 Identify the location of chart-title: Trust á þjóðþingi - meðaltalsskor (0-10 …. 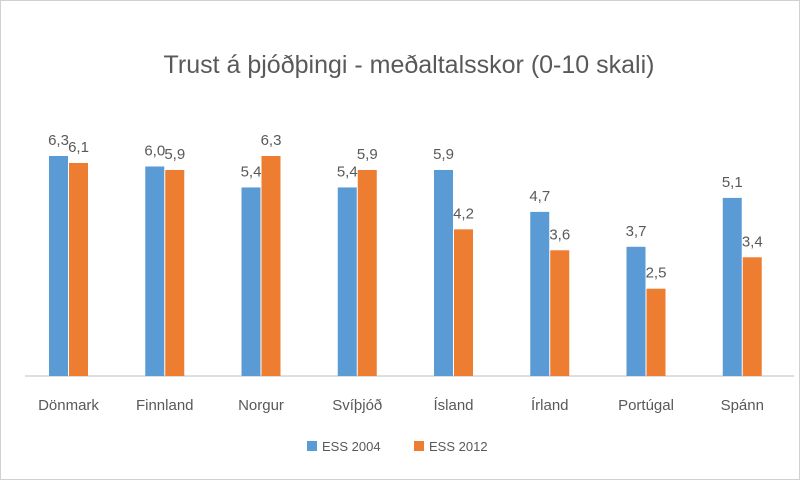
(409, 65).